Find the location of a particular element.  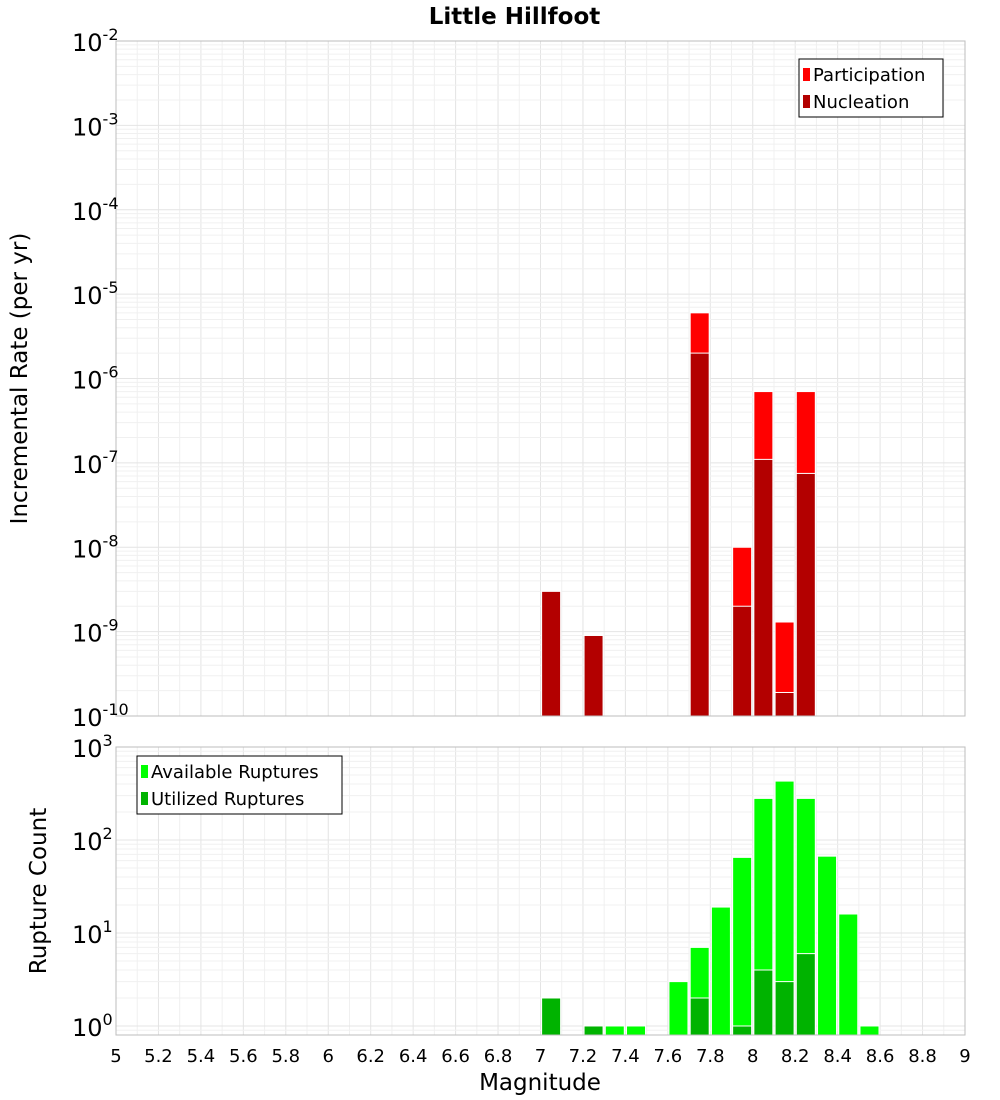

chart-title: Little Hillfoot is located at coordinates (515, 17).